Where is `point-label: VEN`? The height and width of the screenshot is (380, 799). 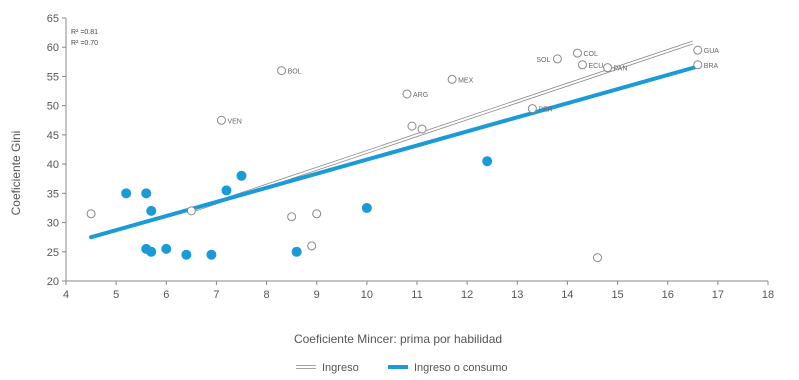
point-label: VEN is located at coordinates (234, 121).